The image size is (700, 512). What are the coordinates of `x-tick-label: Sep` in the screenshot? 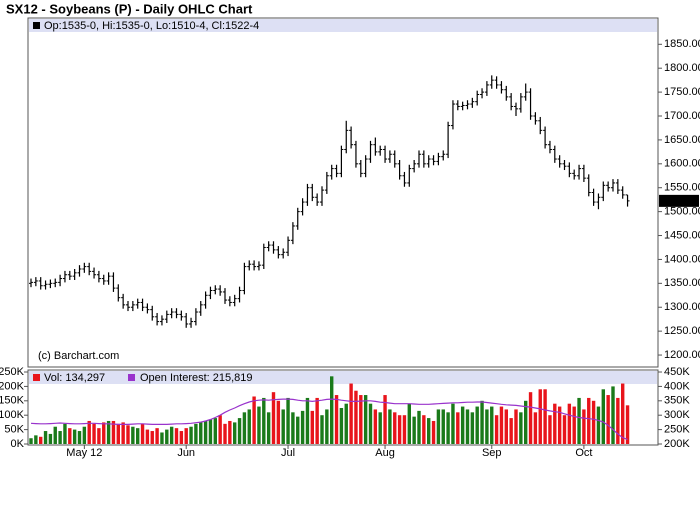 It's located at (492, 453).